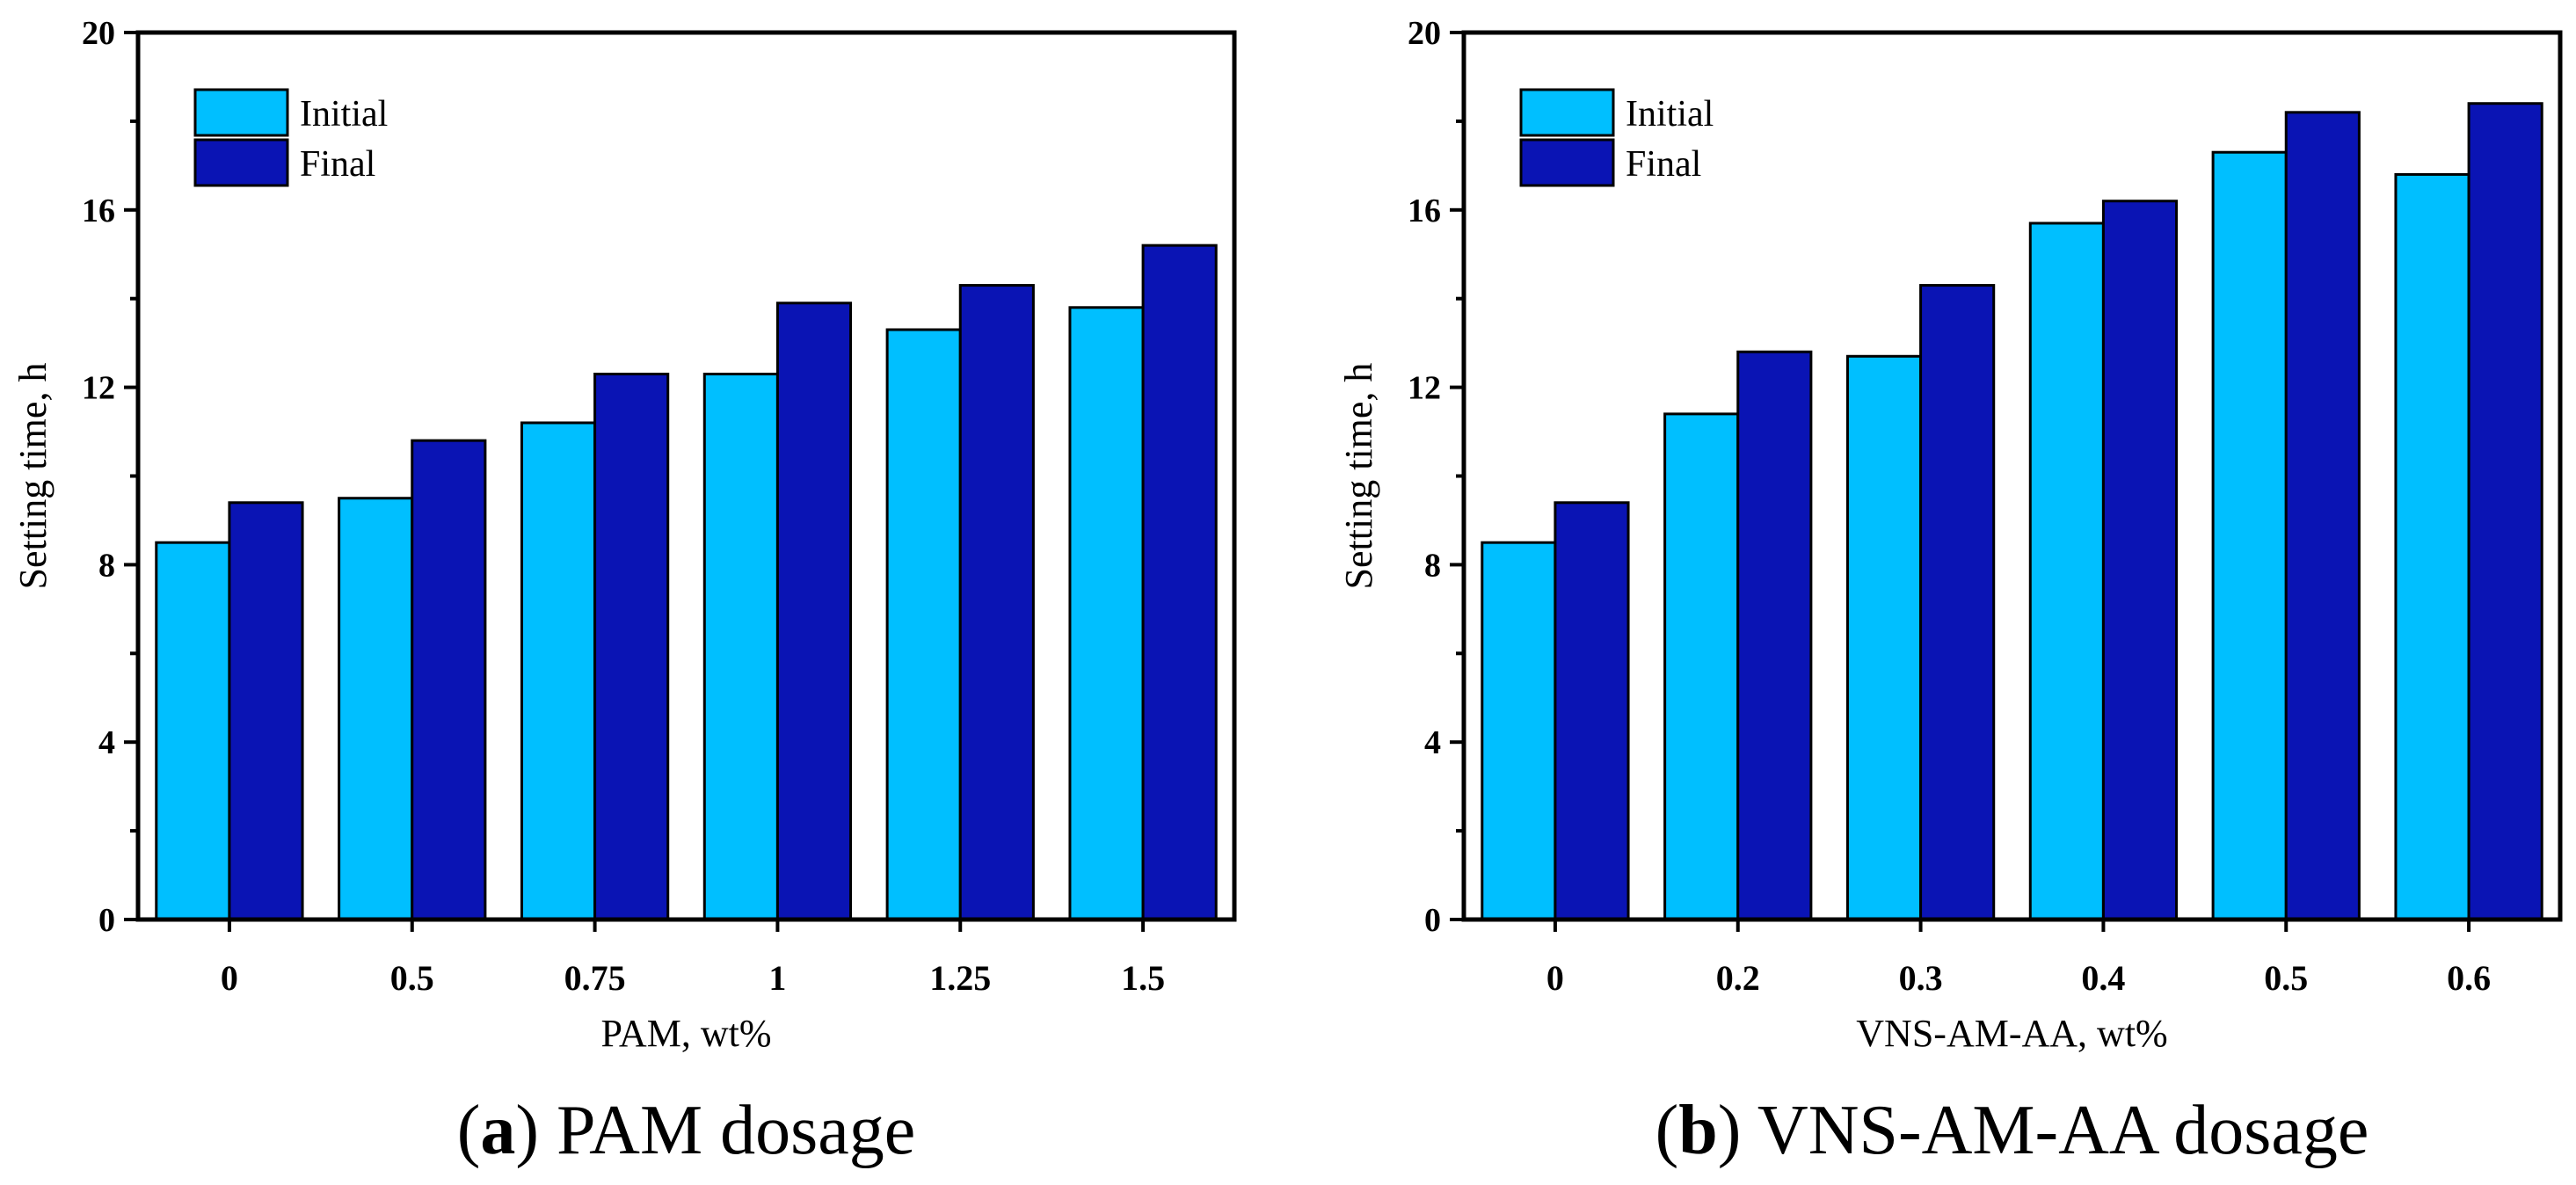 This screenshot has width=2576, height=1185. Describe the element at coordinates (1774, 635) in the screenshot. I see `bar-final-0.2` at that location.